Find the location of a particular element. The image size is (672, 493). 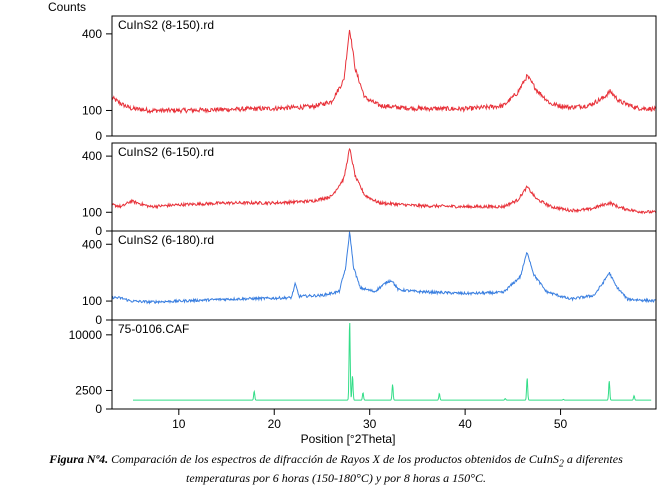

x-tick-label: 10 is located at coordinates (179, 424).